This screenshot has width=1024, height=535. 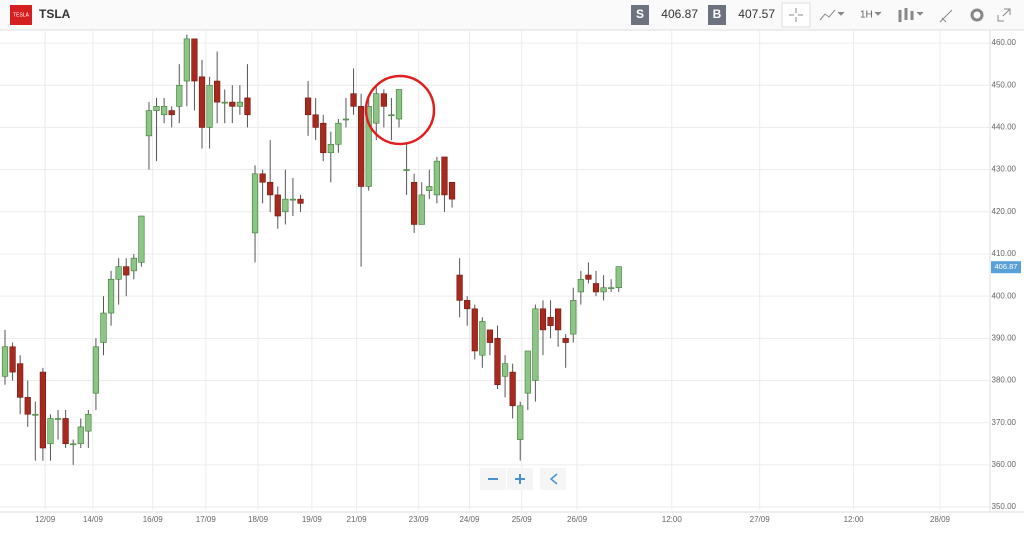 I want to click on crosshair-button, so click(x=796, y=15).